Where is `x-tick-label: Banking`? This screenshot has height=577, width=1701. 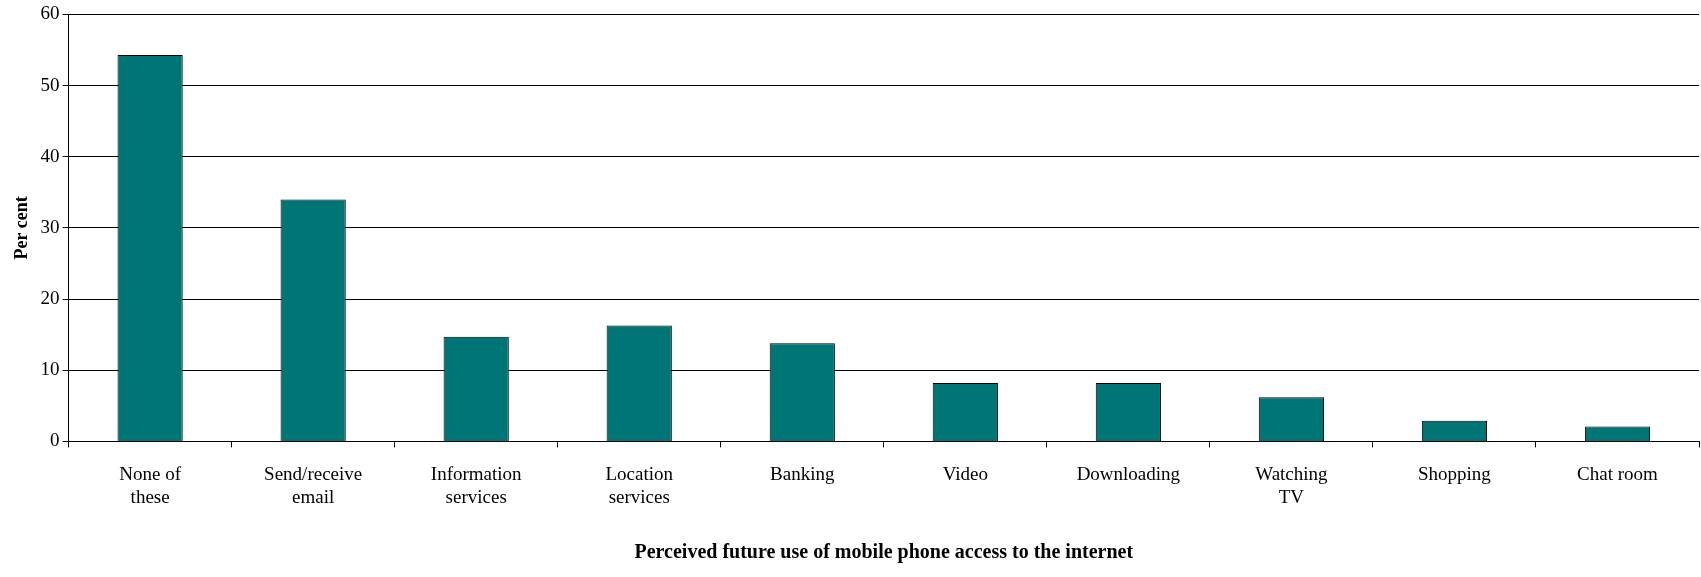
x-tick-label: Banking is located at coordinates (802, 473).